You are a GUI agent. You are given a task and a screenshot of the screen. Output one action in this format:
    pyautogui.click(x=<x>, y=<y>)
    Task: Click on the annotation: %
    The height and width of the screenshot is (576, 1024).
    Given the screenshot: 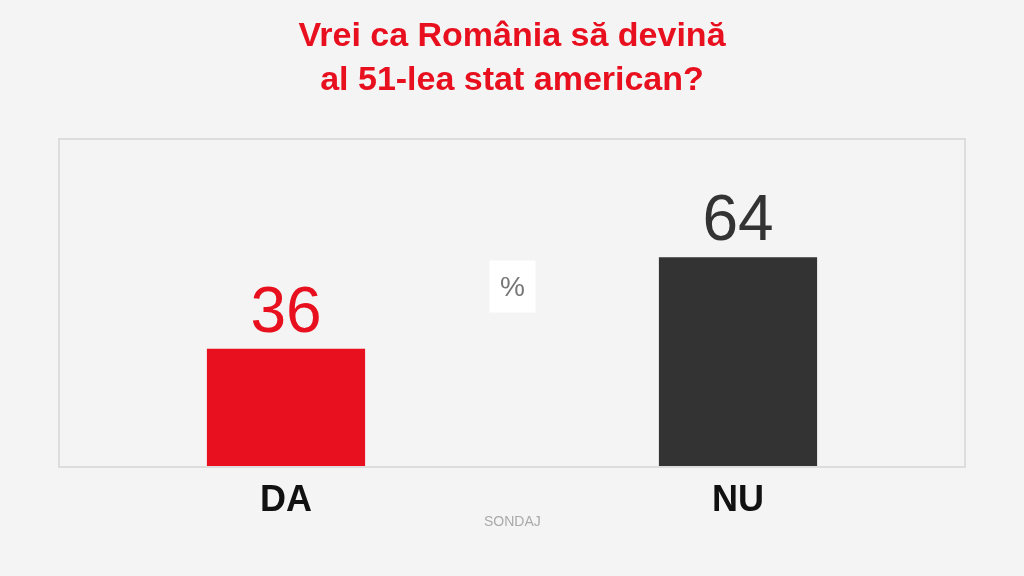 What is the action you would take?
    pyautogui.click(x=512, y=286)
    